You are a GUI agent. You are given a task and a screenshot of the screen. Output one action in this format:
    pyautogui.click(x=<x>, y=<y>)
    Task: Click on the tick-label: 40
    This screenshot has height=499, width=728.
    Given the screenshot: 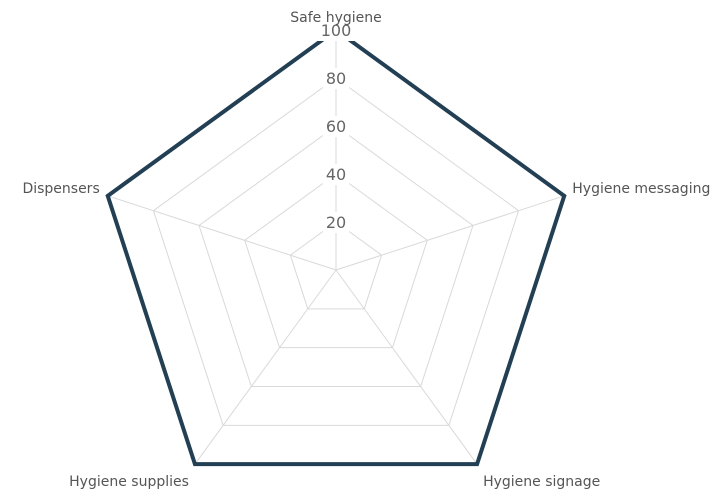 What is the action you would take?
    pyautogui.click(x=336, y=174)
    